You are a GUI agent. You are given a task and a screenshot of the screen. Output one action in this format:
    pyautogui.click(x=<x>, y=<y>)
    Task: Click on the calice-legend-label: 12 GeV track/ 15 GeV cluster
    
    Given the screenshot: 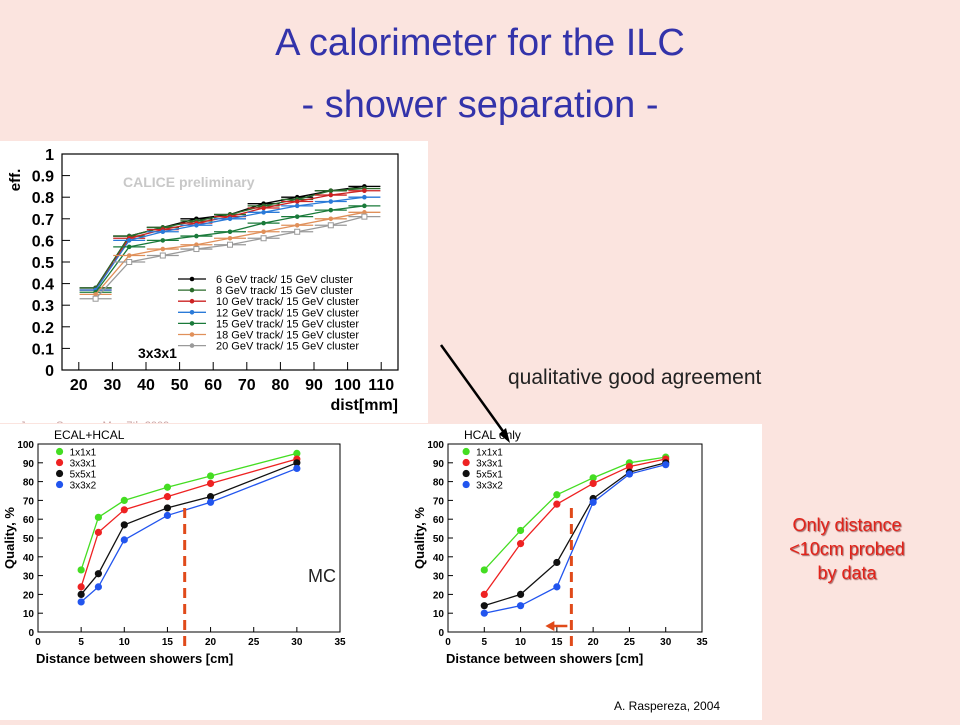 What is the action you would take?
    pyautogui.click(x=287, y=313)
    